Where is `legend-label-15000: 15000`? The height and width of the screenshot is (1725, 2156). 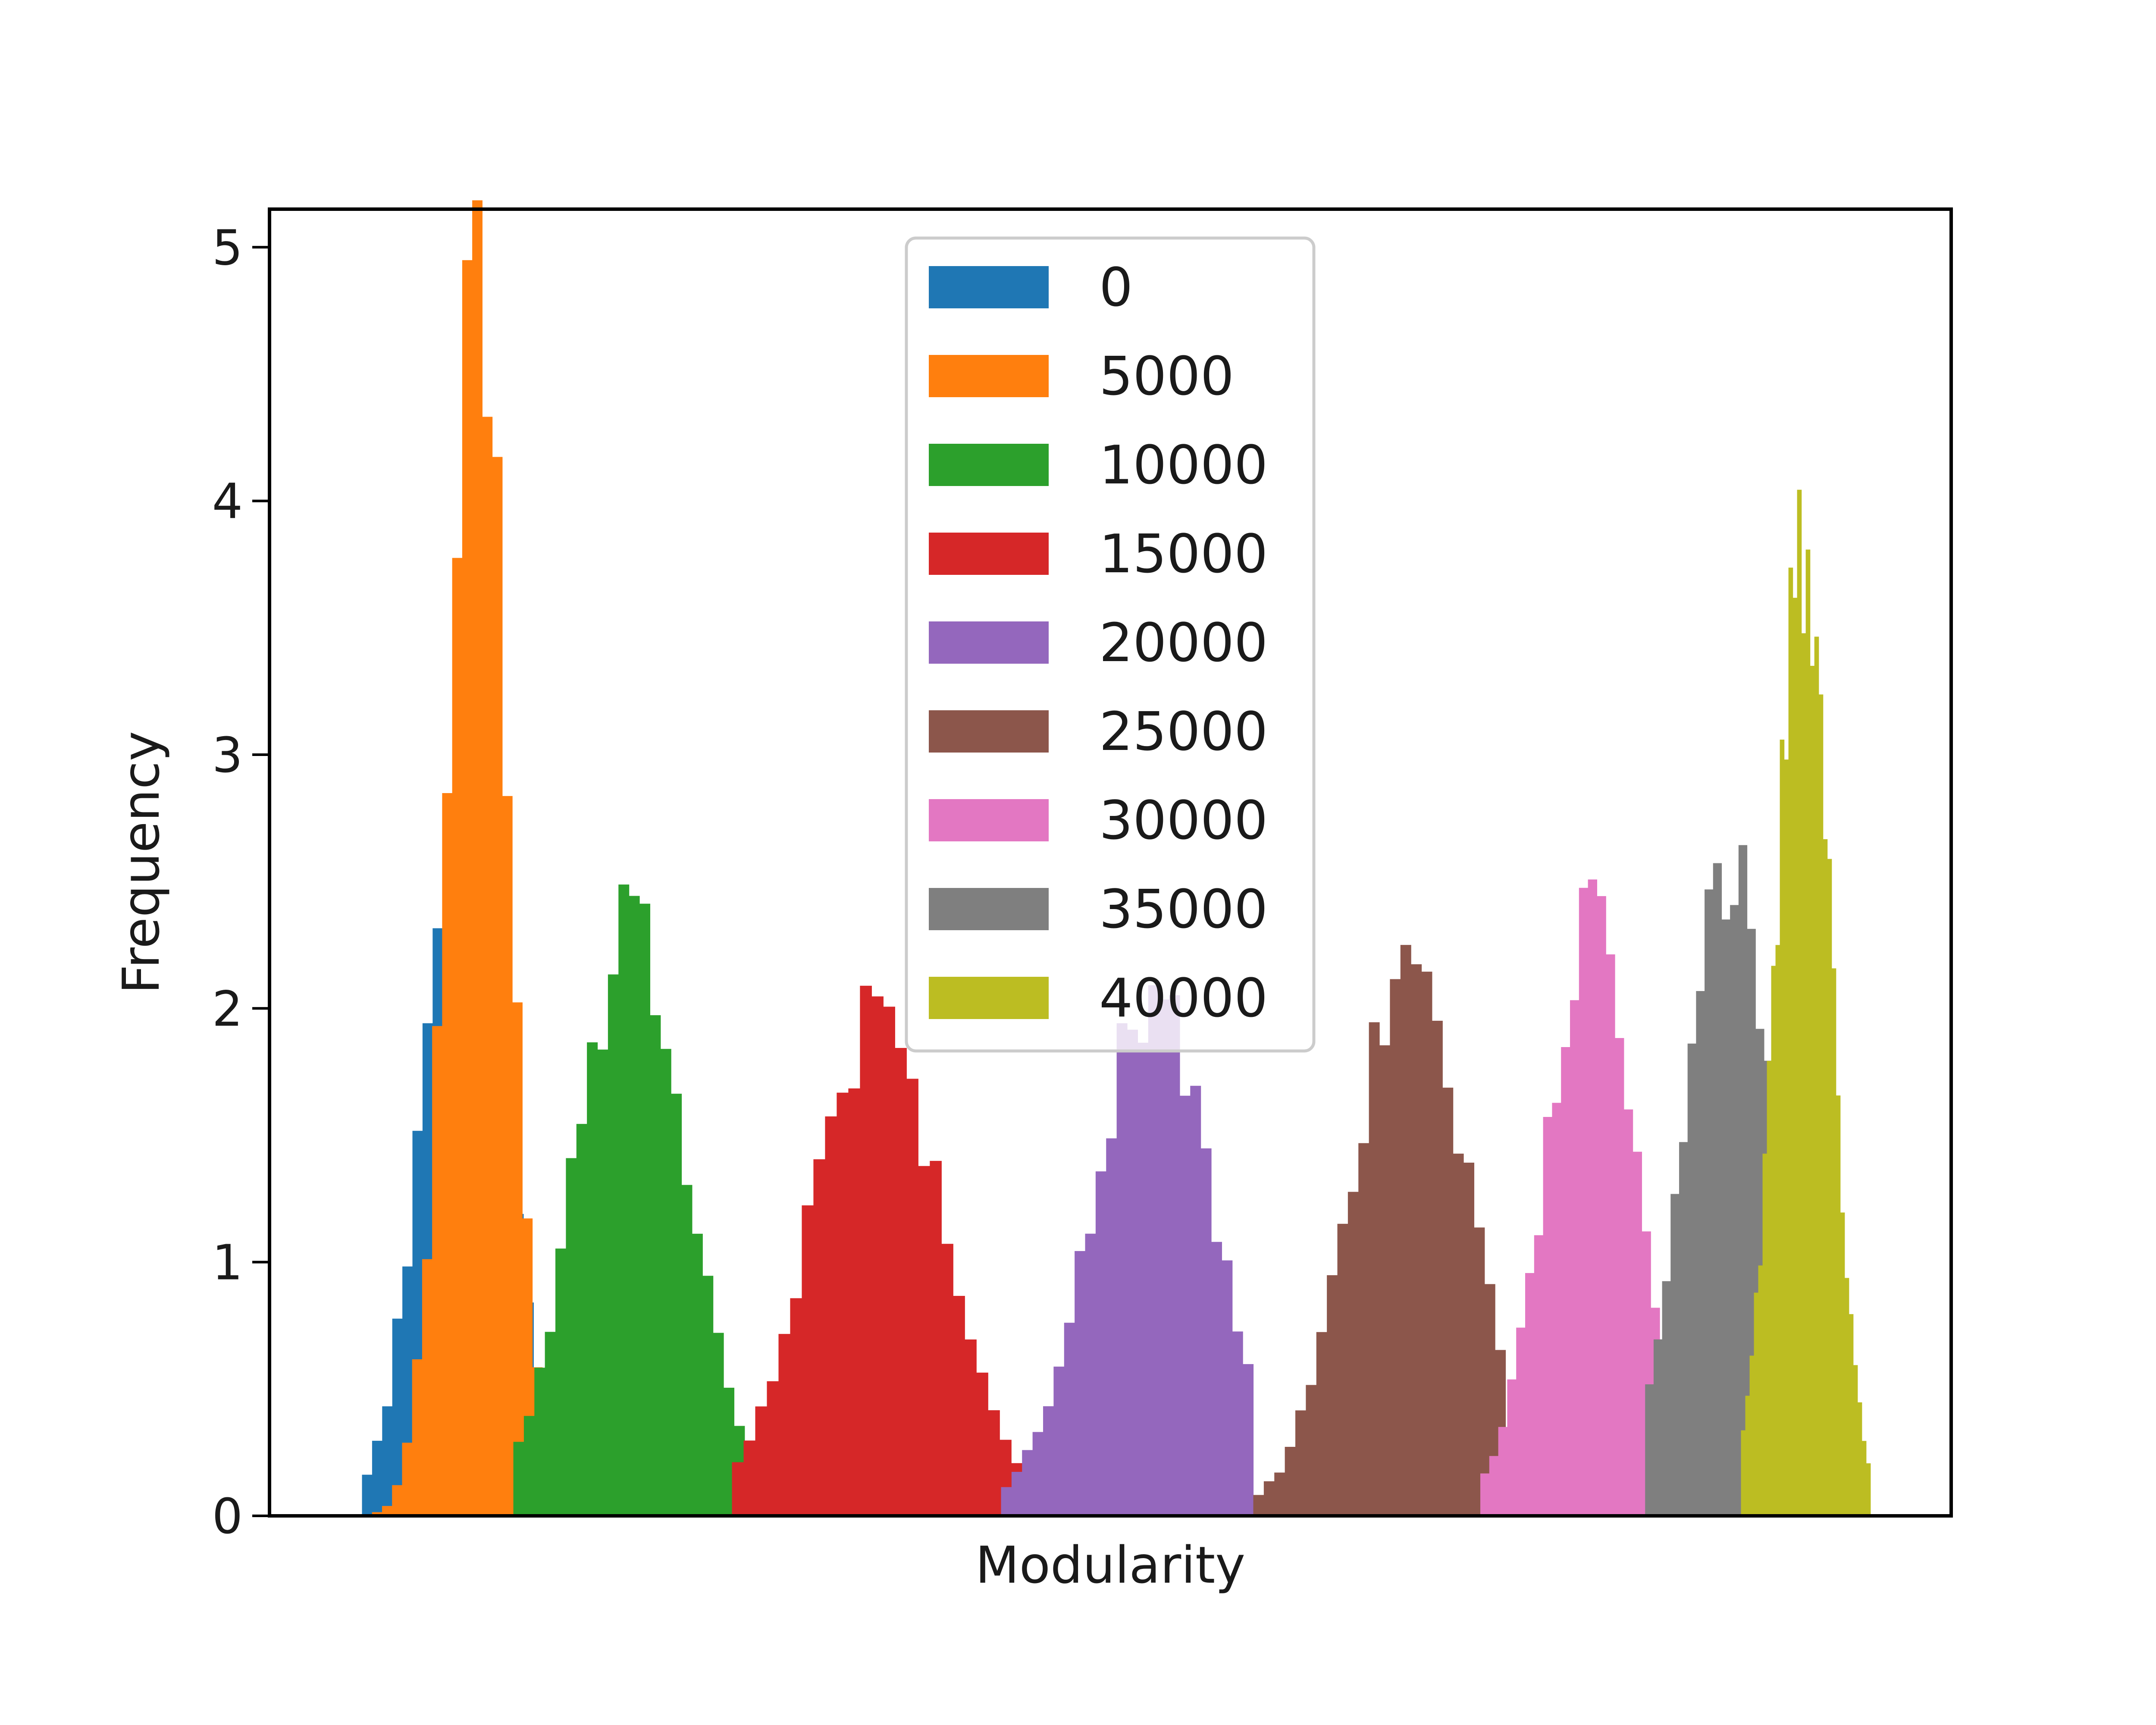 legend-label-15000: 15000 is located at coordinates (1183, 555).